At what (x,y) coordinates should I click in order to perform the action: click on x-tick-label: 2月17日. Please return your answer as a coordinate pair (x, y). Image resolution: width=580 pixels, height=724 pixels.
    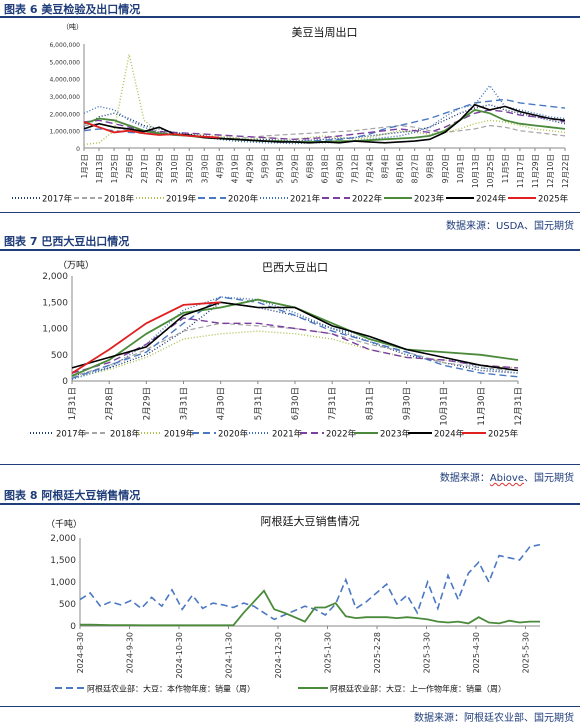
    Looking at the image, I should click on (144, 168).